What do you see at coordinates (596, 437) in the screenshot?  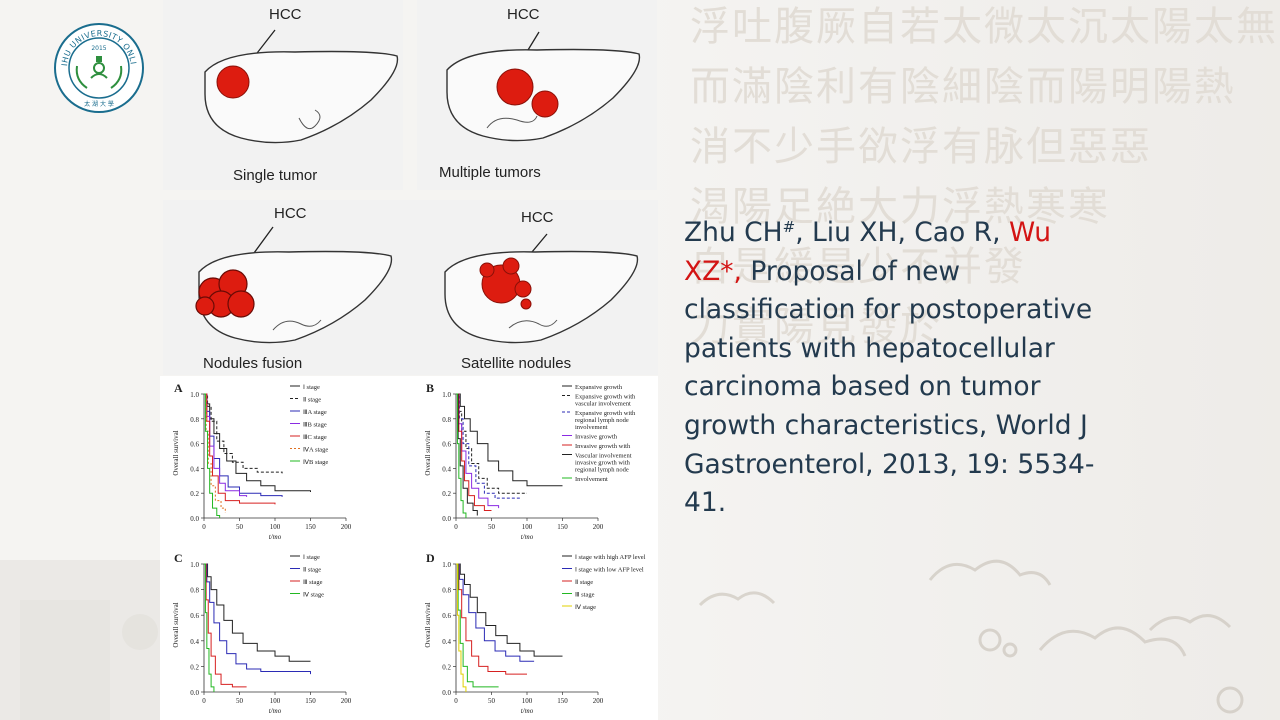 I see `legend-label: Invasive growth` at bounding box center [596, 437].